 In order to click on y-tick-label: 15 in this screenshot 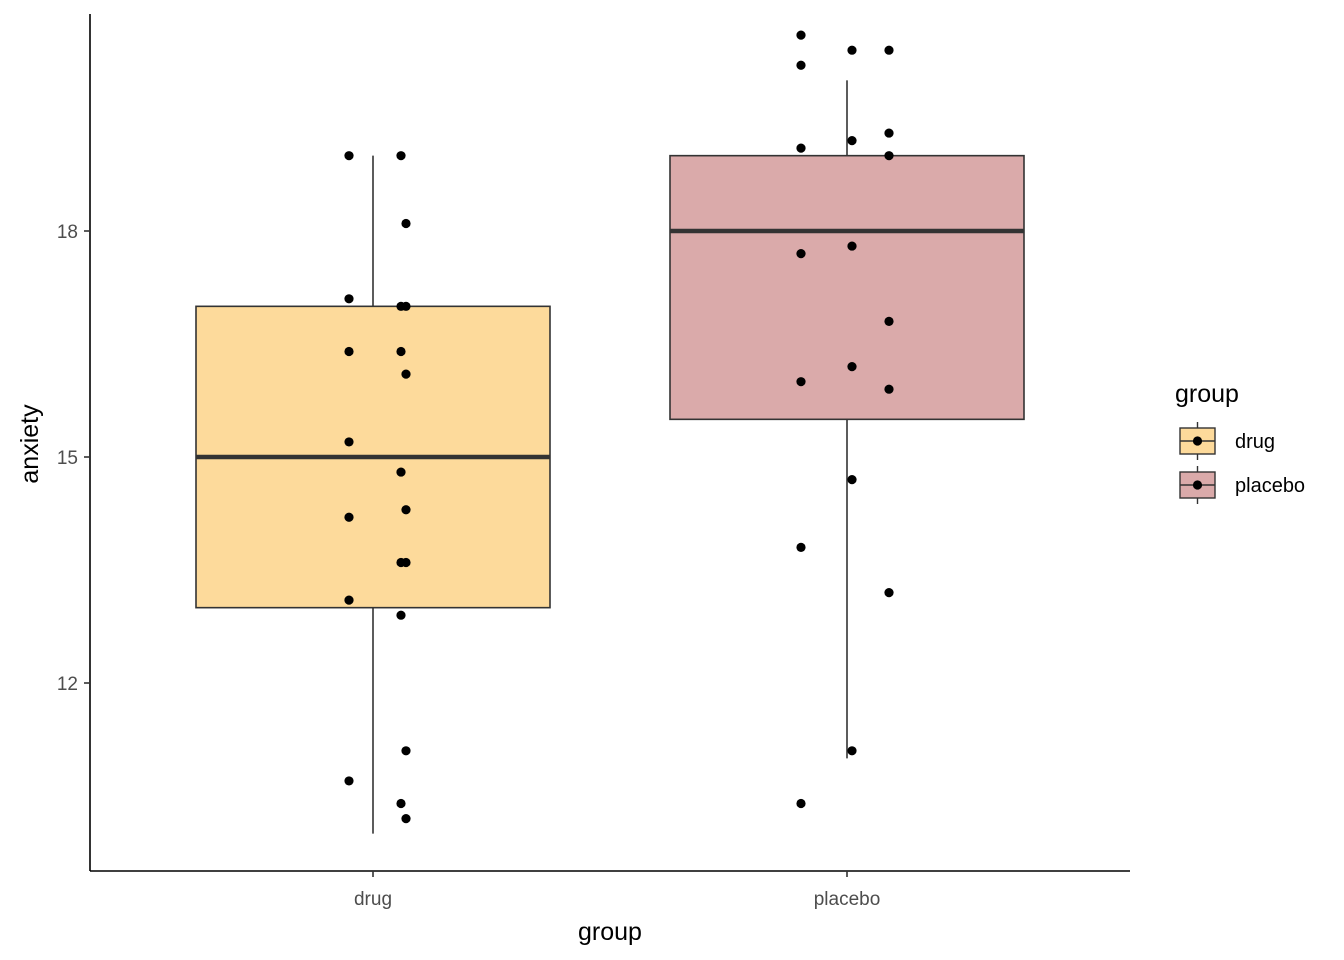, I will do `click(67, 458)`.